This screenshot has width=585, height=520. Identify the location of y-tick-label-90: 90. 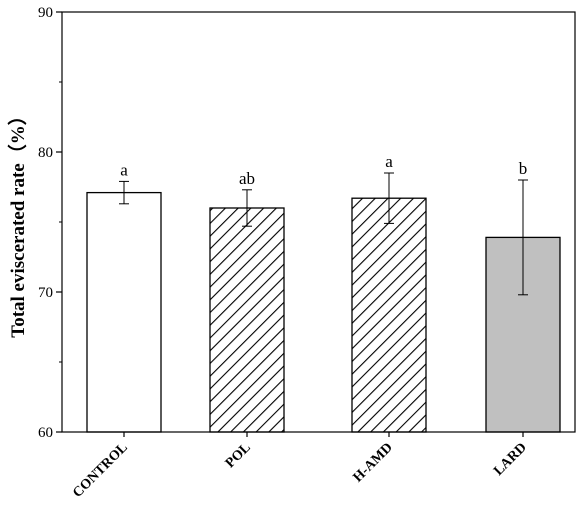
(45, 13).